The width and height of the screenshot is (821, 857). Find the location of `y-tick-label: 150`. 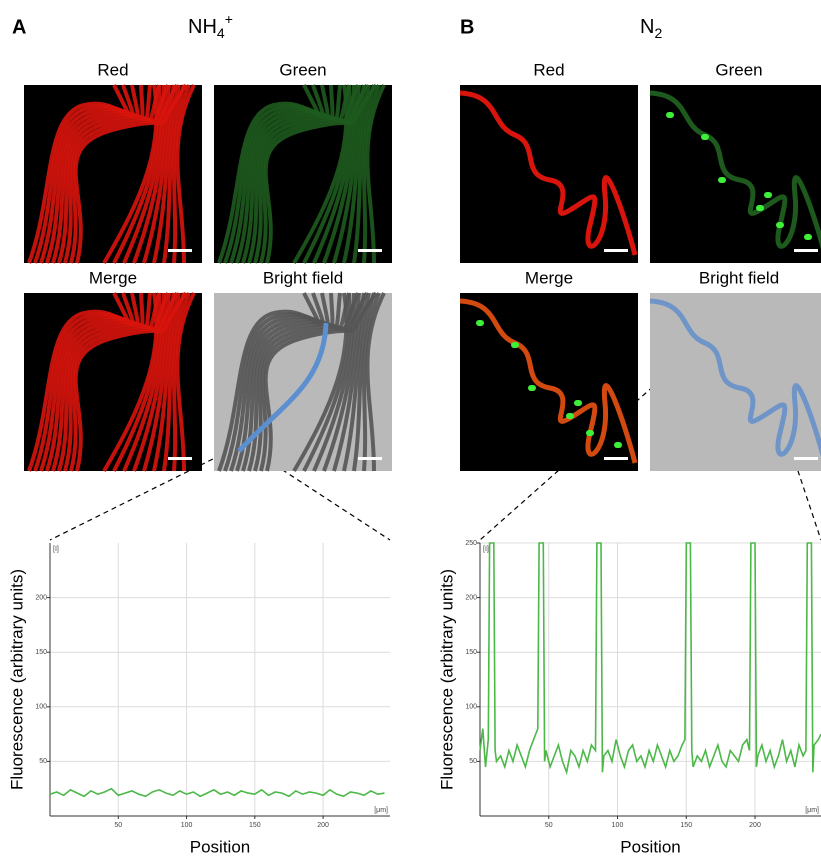

y-tick-label: 150 is located at coordinates (41, 652).